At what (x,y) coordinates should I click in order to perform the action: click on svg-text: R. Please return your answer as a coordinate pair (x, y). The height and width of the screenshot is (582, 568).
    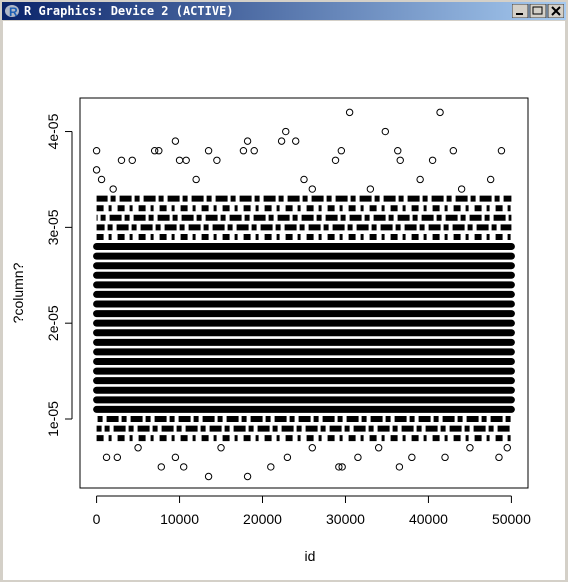
    Looking at the image, I should click on (13, 12).